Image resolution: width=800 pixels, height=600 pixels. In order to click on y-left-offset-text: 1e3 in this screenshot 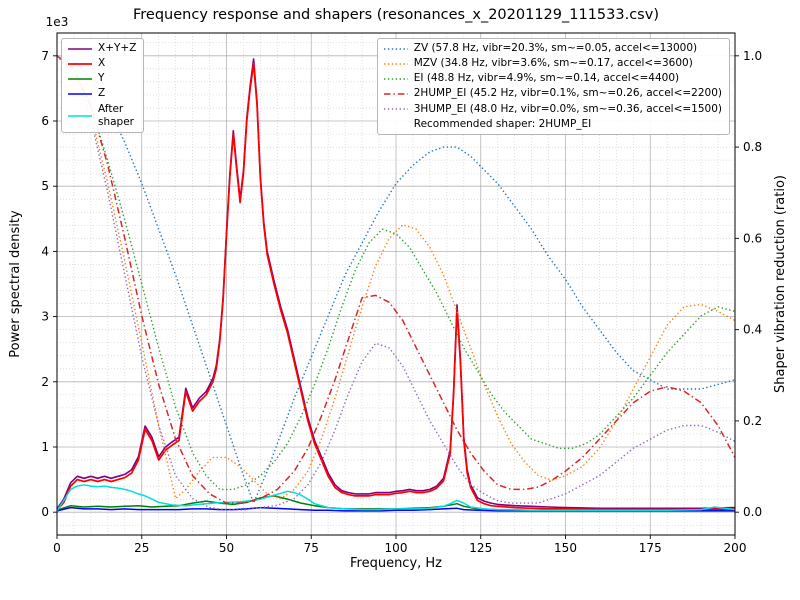, I will do `click(57, 22)`.